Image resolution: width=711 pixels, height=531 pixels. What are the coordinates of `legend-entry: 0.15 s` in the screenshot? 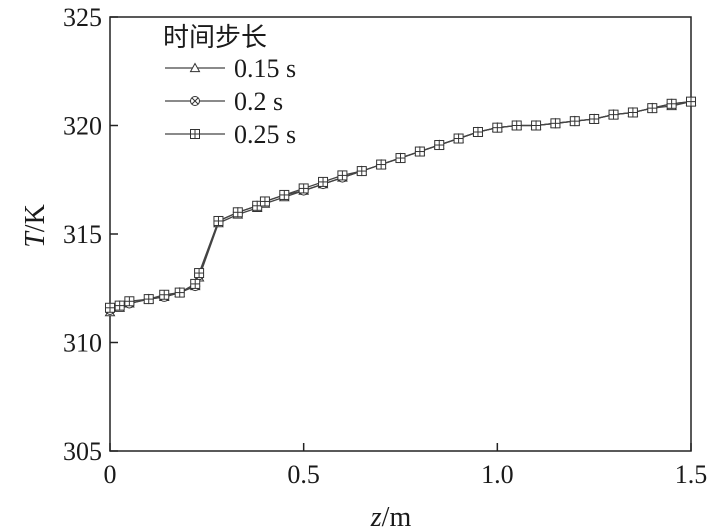 It's located at (230, 68).